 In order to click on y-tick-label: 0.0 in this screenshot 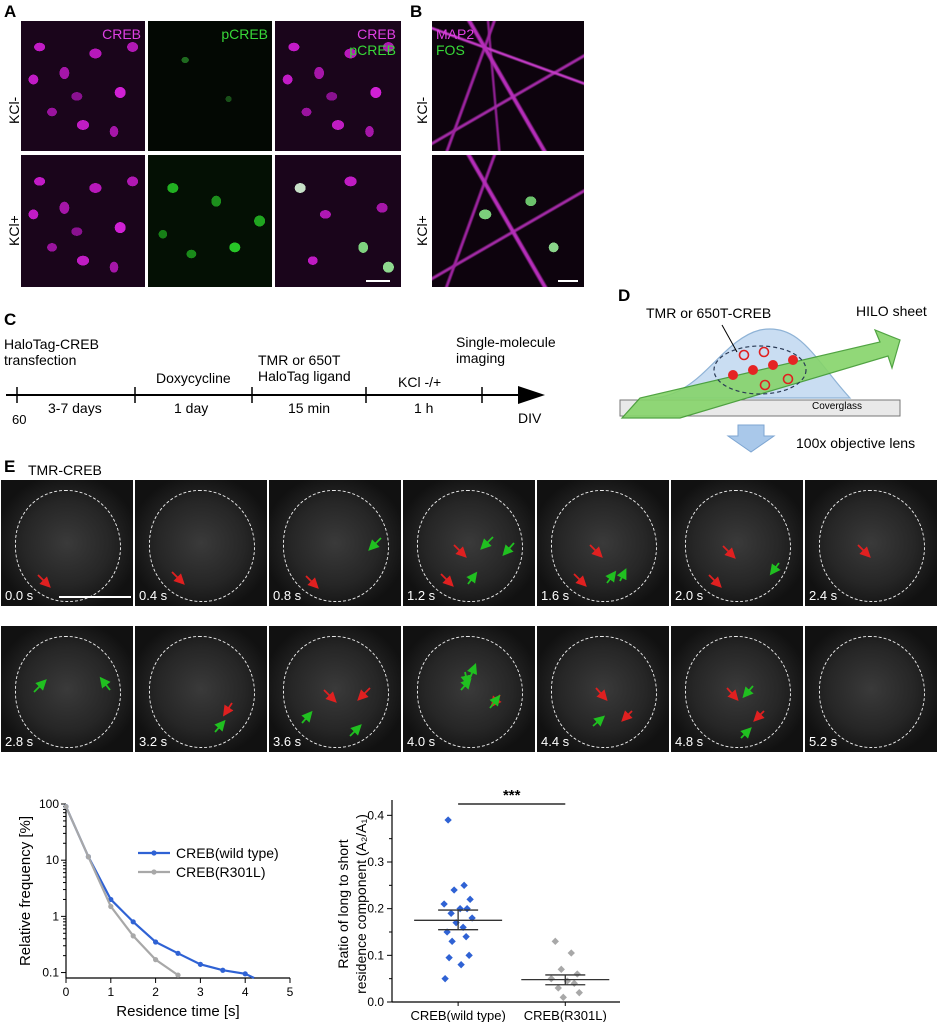, I will do `click(375, 1002)`.